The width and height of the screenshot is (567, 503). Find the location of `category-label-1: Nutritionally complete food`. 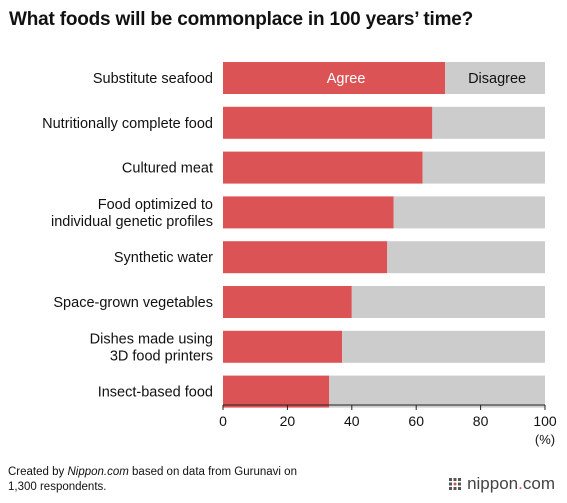

category-label-1: Nutritionally complete food is located at coordinates (127, 124).